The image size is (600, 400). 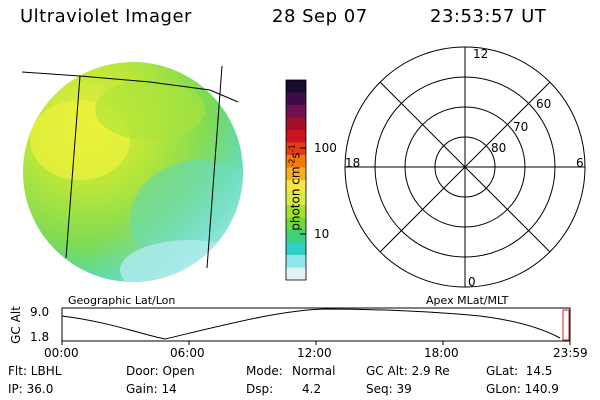 What do you see at coordinates (130, 87) in the screenshot?
I see `lat-line` at bounding box center [130, 87].